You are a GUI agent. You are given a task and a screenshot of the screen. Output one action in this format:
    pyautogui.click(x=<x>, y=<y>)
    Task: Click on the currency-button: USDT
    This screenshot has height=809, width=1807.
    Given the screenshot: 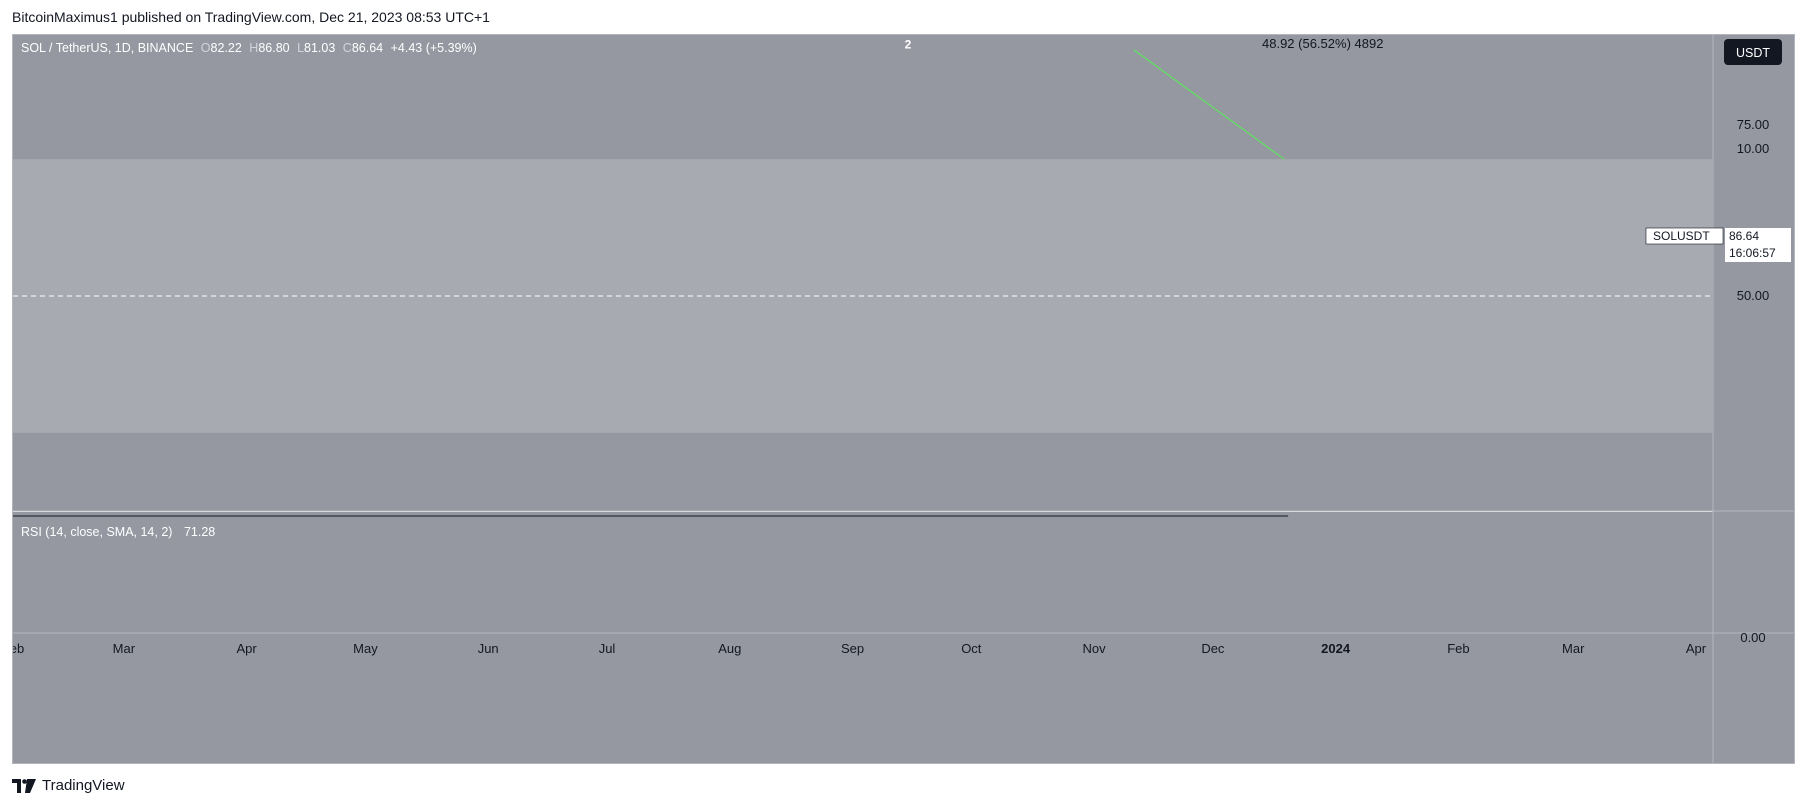 What is the action you would take?
    pyautogui.click(x=1753, y=52)
    